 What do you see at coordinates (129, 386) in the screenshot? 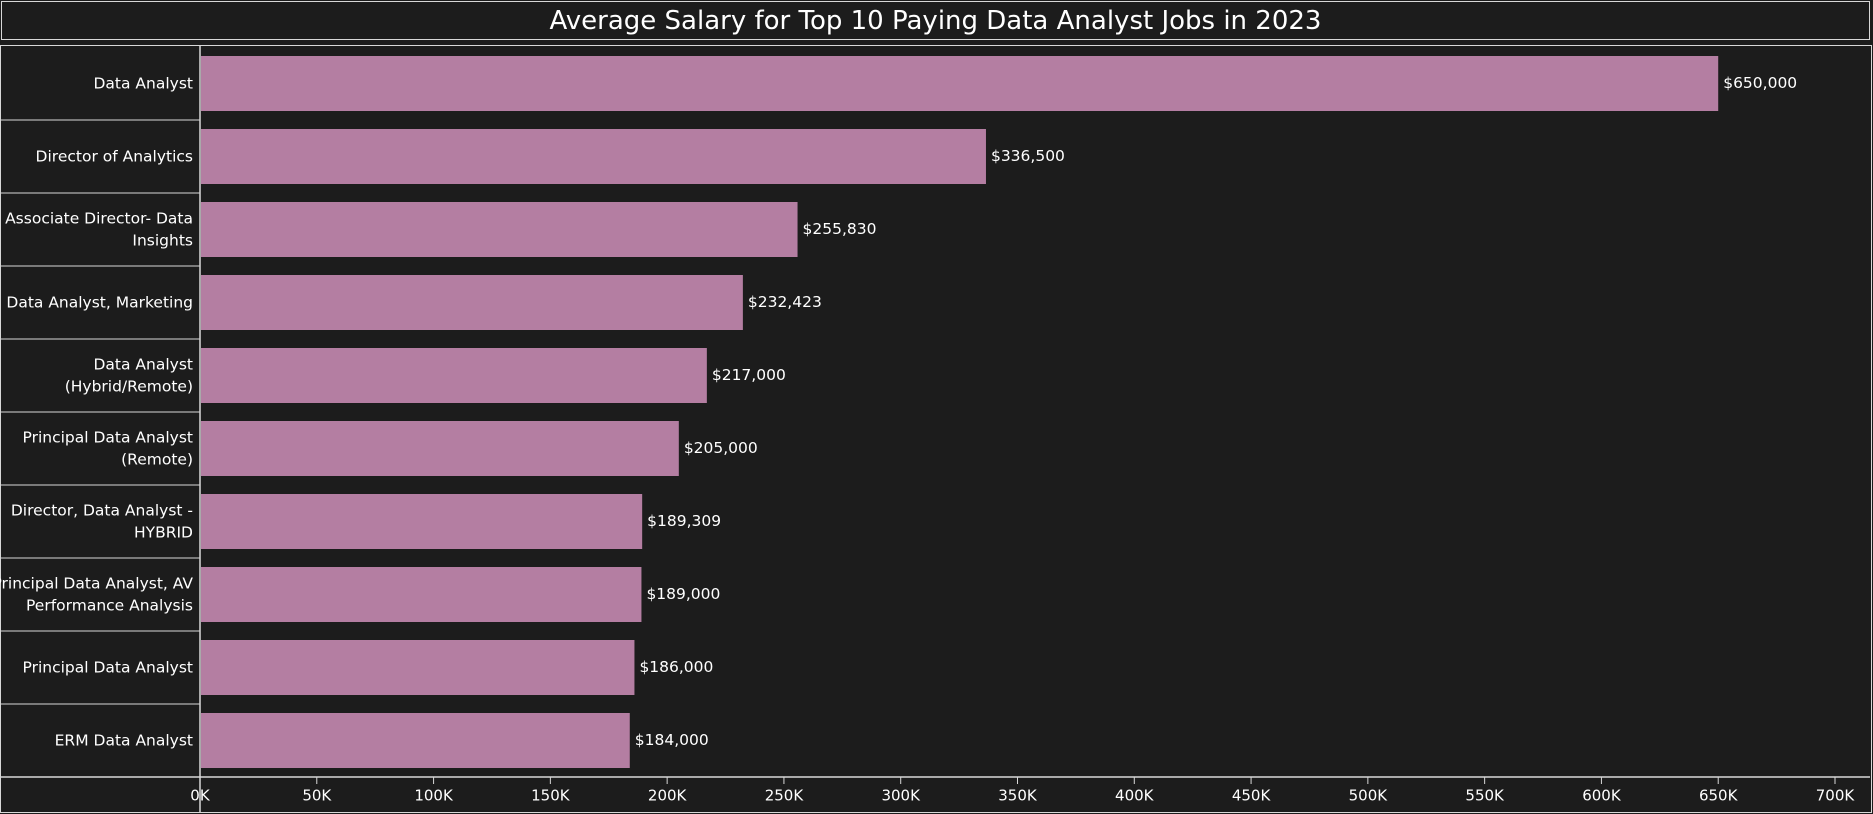
I see `category-label-line: (Hybrid/Remote)` at bounding box center [129, 386].